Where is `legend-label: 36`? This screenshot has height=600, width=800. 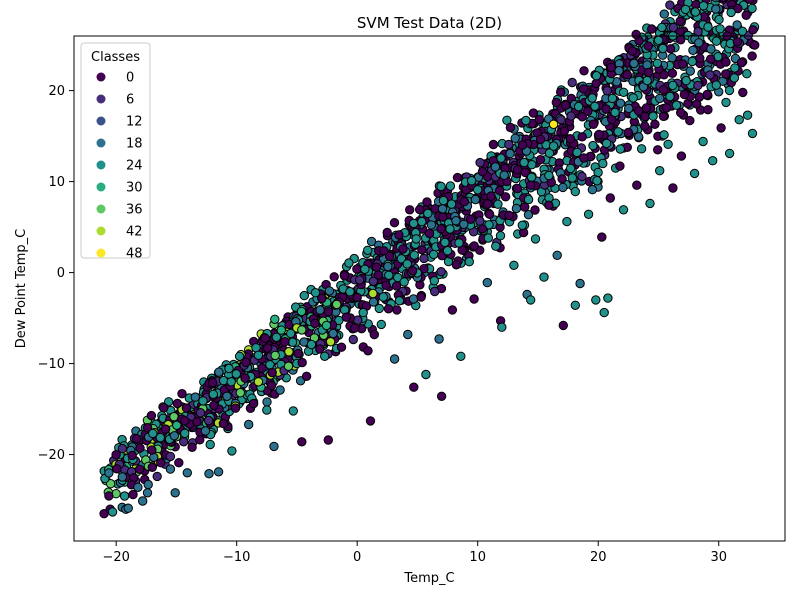
legend-label: 36 is located at coordinates (134, 210).